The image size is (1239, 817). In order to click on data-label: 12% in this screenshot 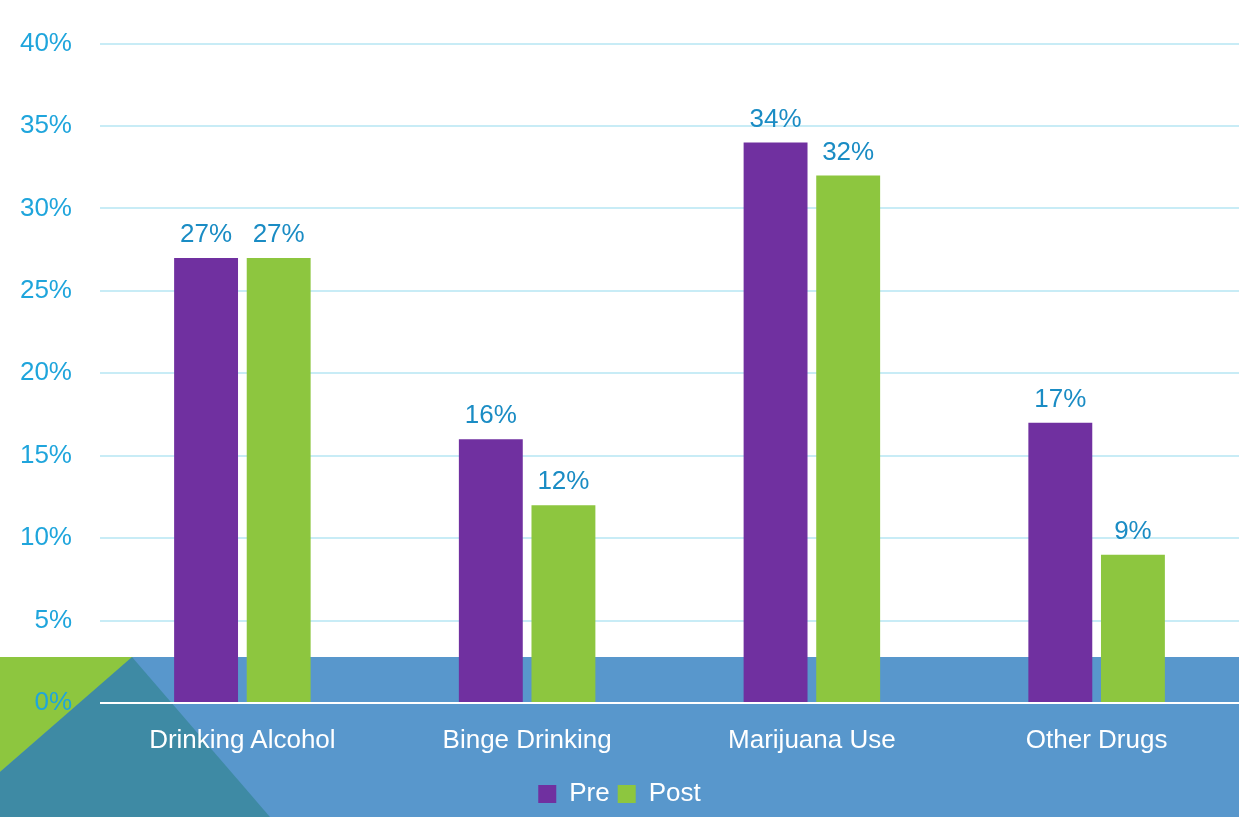, I will do `click(563, 480)`.